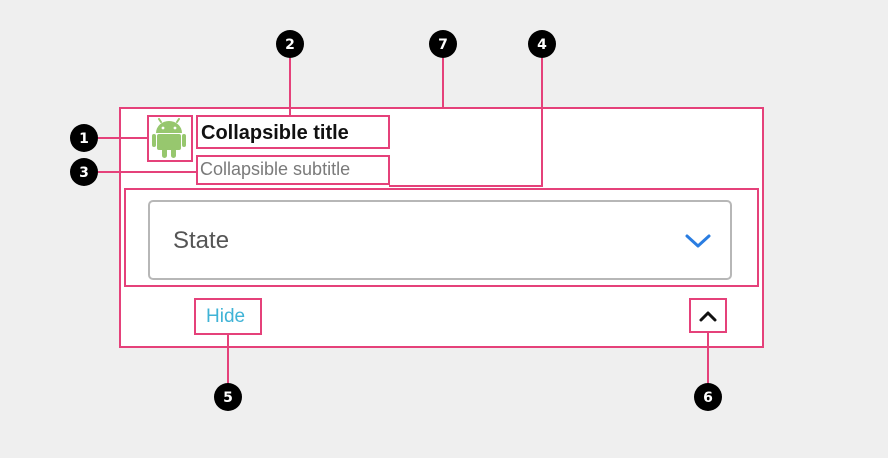  Describe the element at coordinates (440, 240) in the screenshot. I see `state-dropdown: State` at that location.